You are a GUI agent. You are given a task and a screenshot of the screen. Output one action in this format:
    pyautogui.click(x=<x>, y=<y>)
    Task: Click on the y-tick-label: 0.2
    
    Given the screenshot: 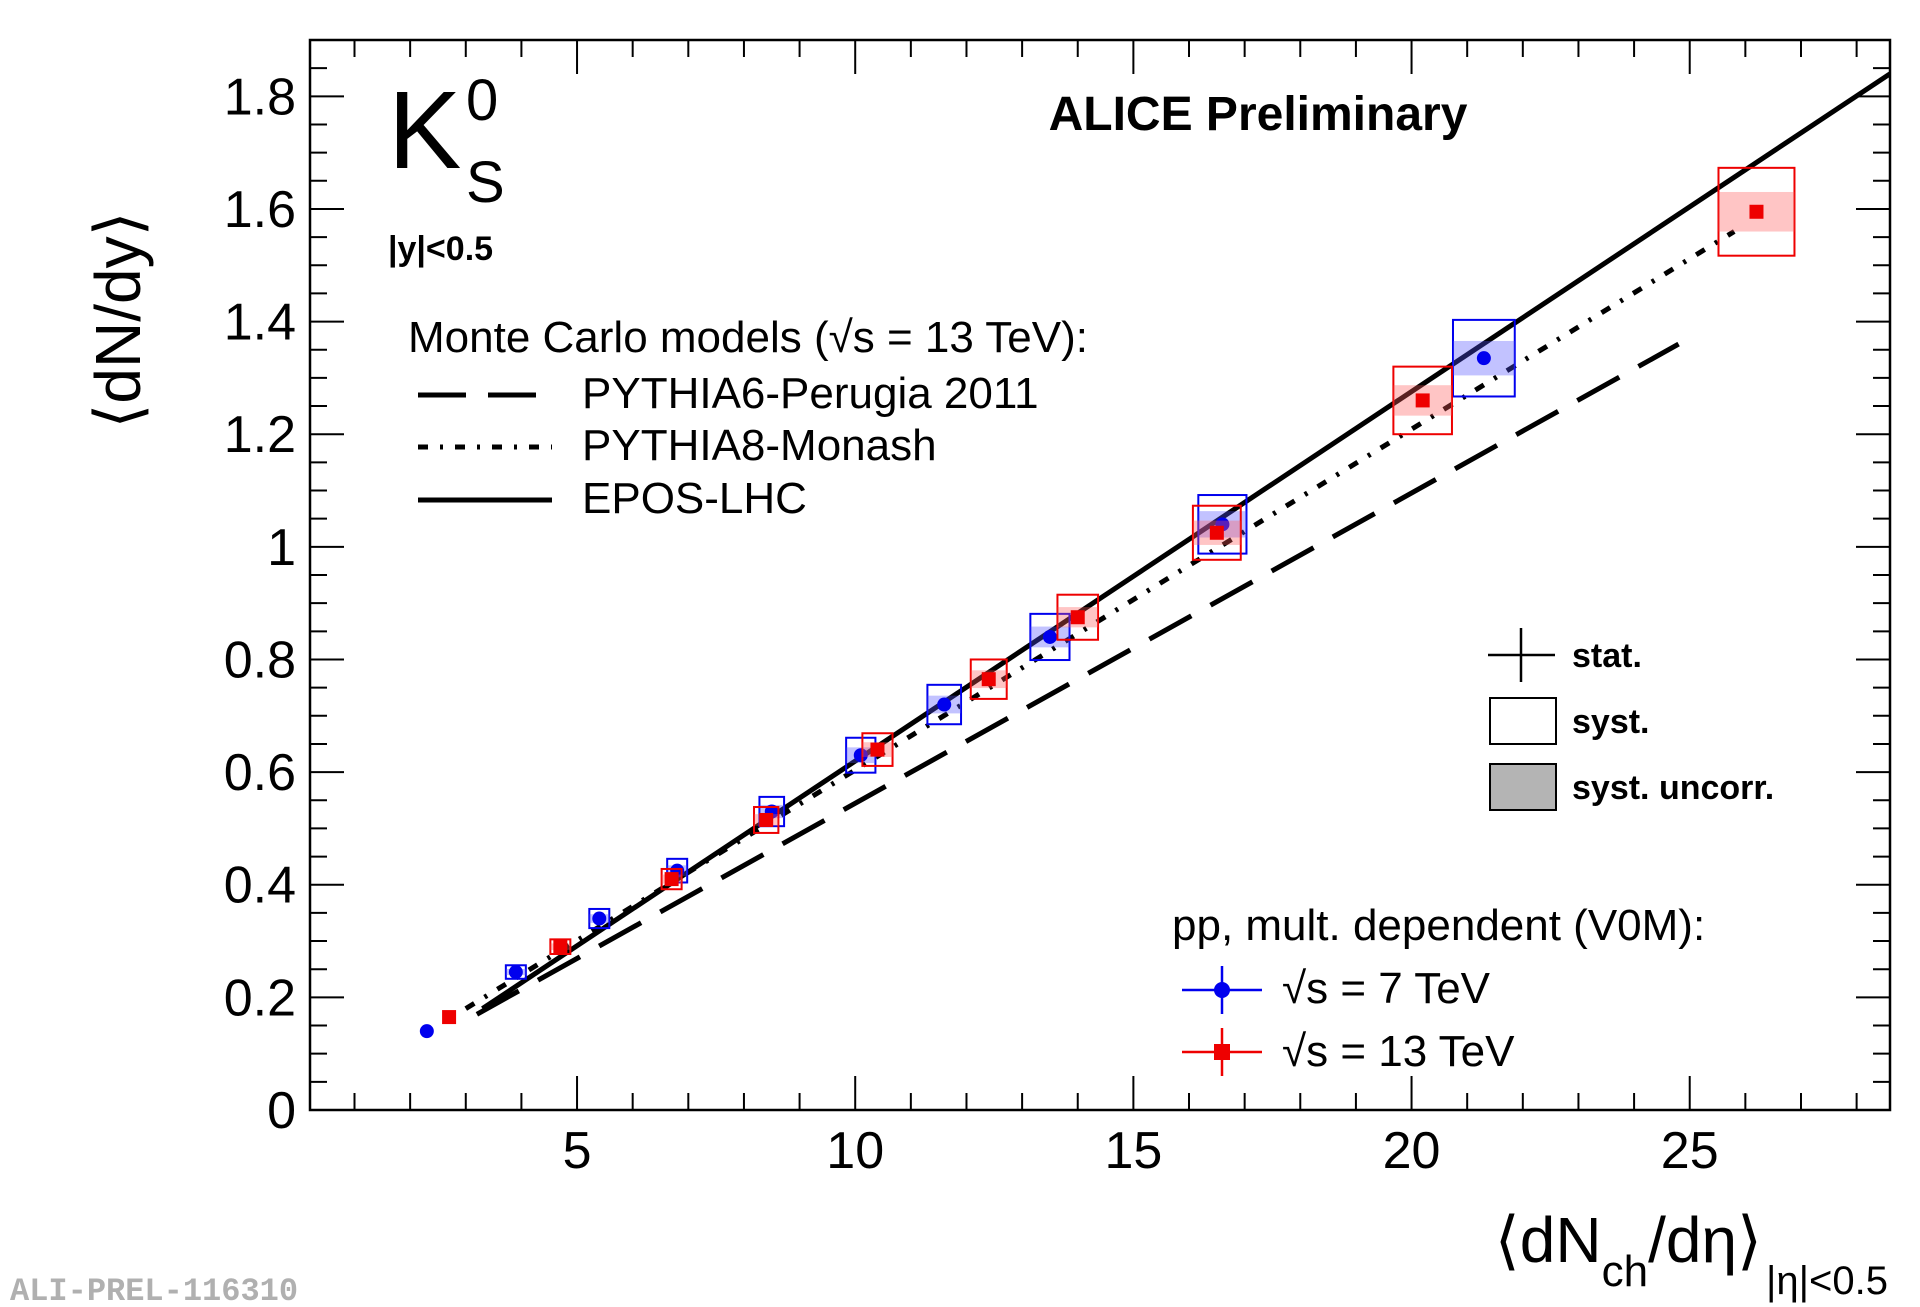 What is the action you would take?
    pyautogui.click(x=260, y=998)
    